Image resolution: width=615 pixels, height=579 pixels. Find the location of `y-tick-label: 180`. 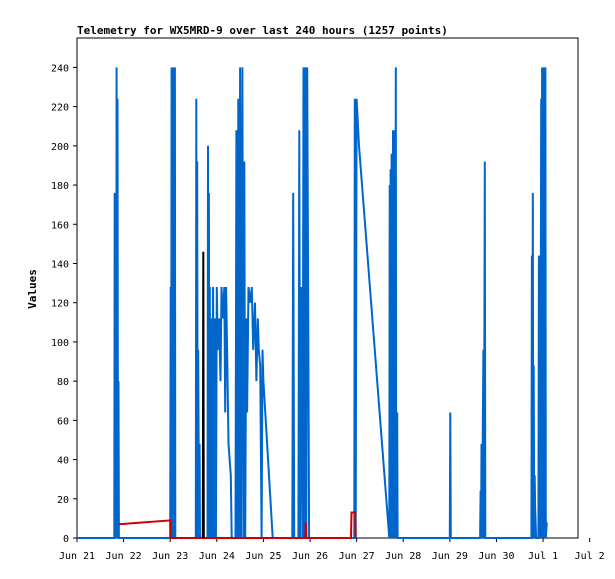

y-tick-label: 180 is located at coordinates (60, 186).